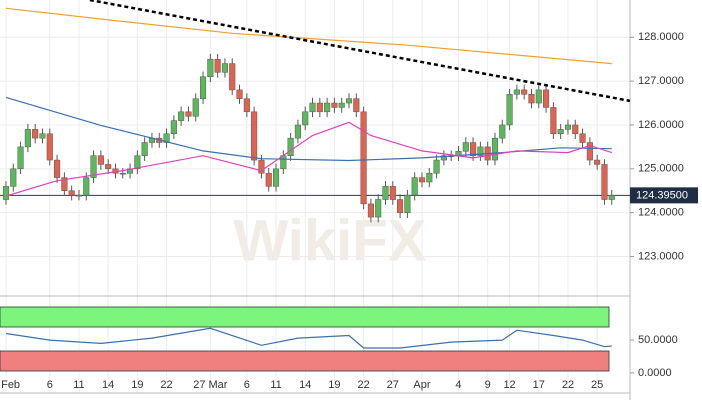 This screenshot has height=400, width=702. Describe the element at coordinates (308, 338) in the screenshot. I see `rsi-line` at that location.